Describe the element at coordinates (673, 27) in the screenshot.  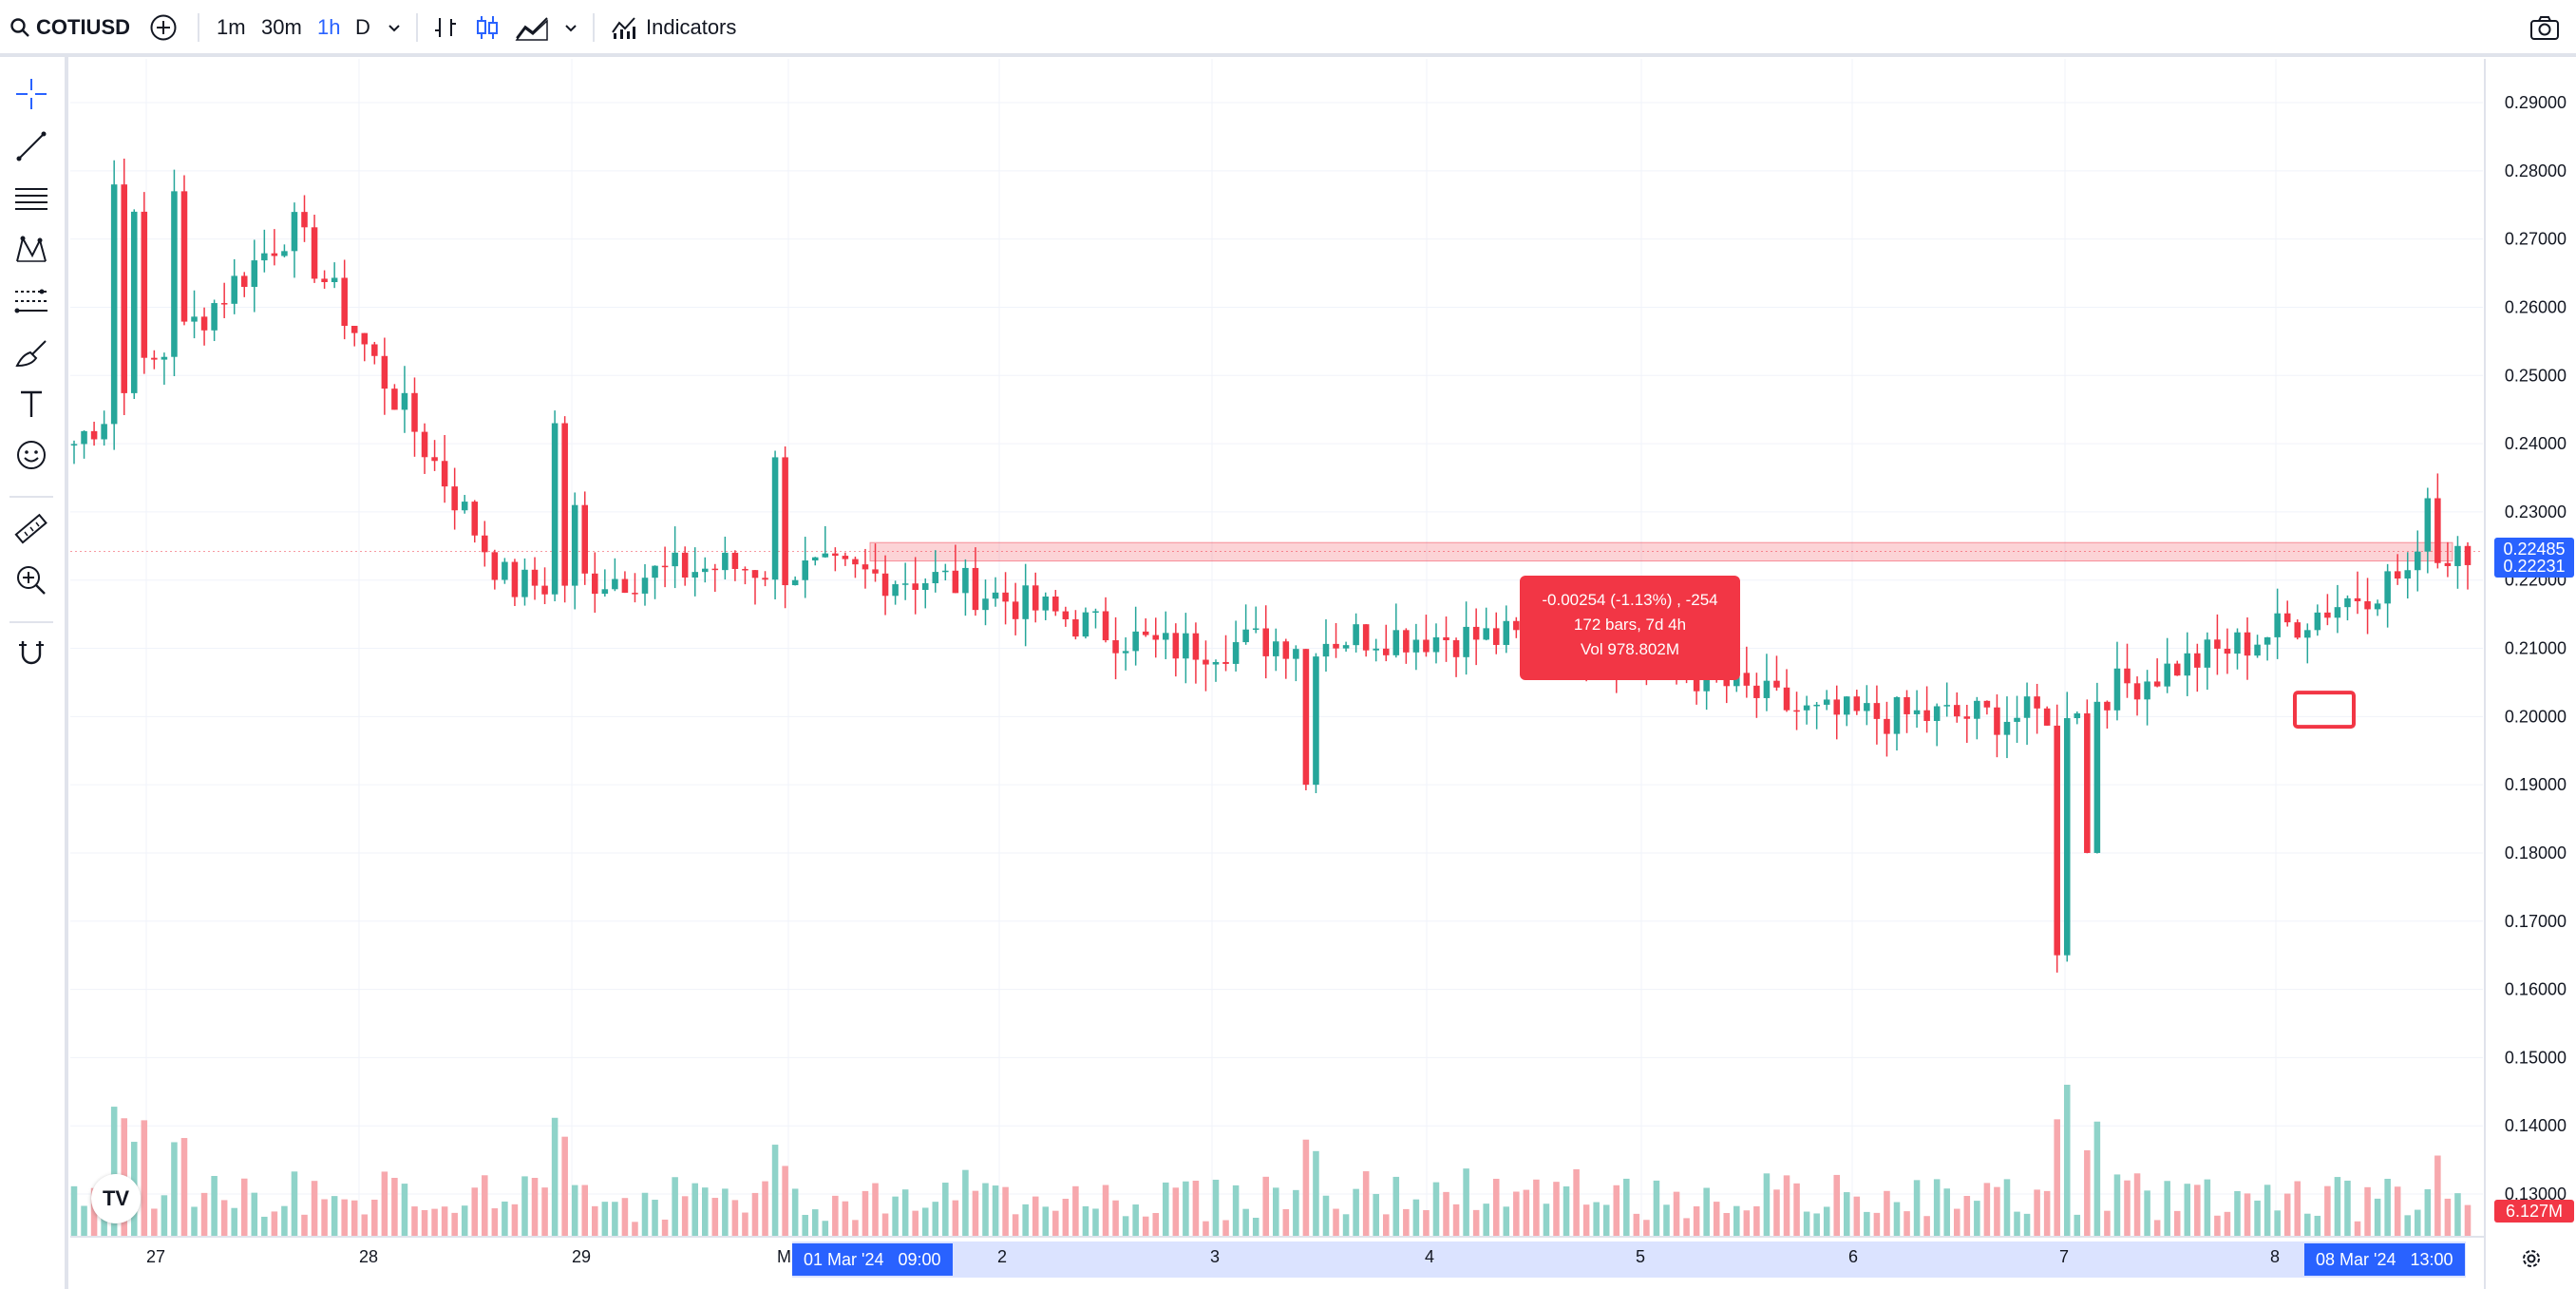
I see `indicators-button: Indicators` at that location.